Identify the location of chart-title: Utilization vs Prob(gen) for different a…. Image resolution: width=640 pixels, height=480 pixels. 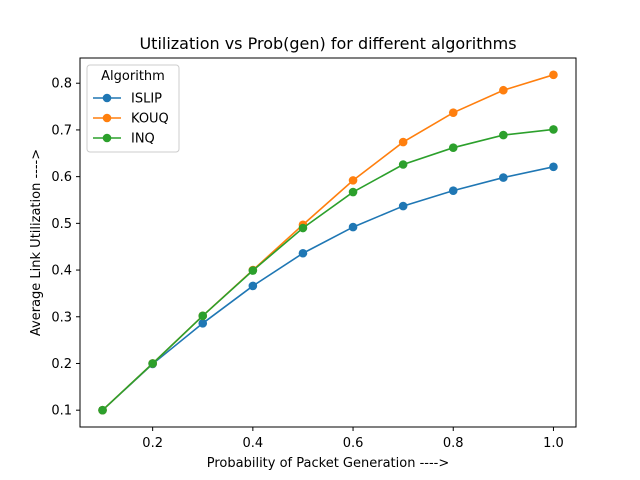
(327, 43).